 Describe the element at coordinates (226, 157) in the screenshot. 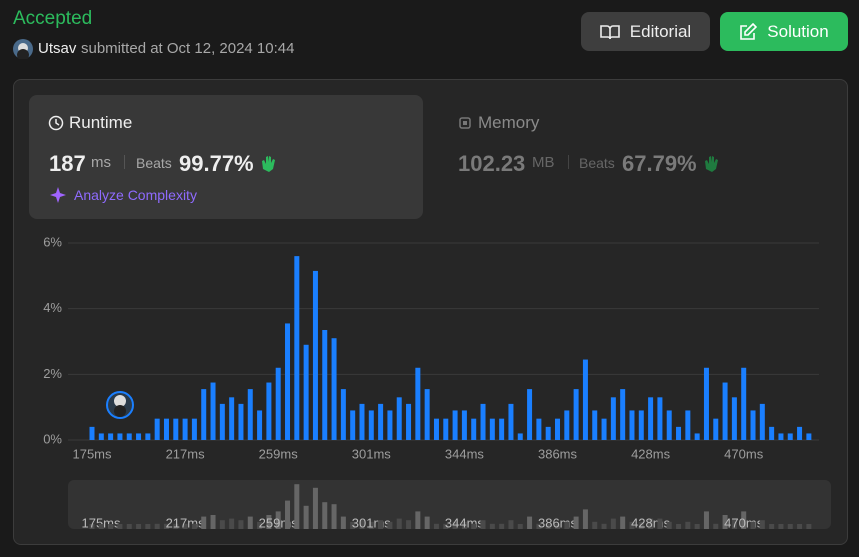

I see `runtime-card` at that location.